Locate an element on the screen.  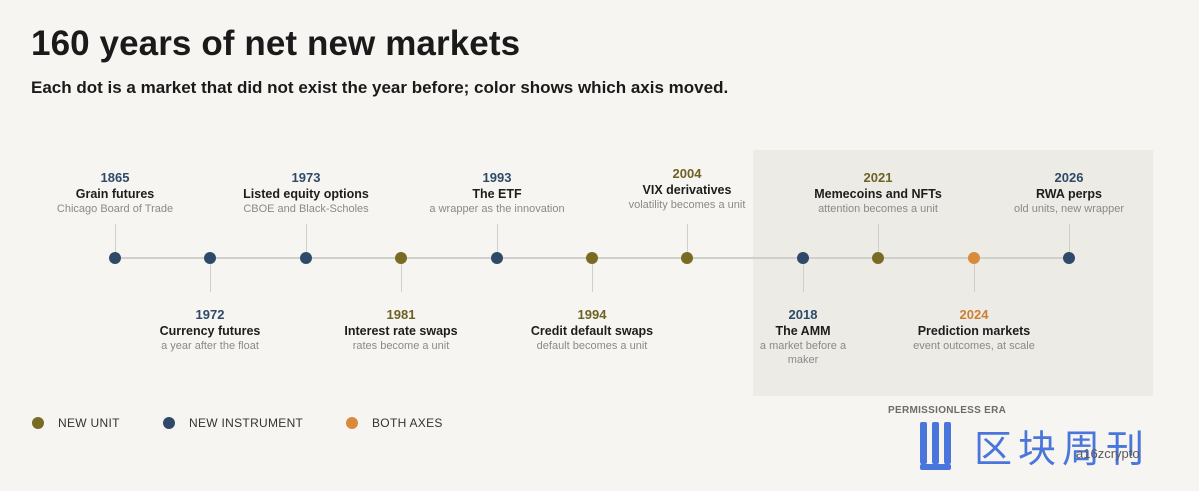
legend-label: BOTH AXES is located at coordinates (407, 423).